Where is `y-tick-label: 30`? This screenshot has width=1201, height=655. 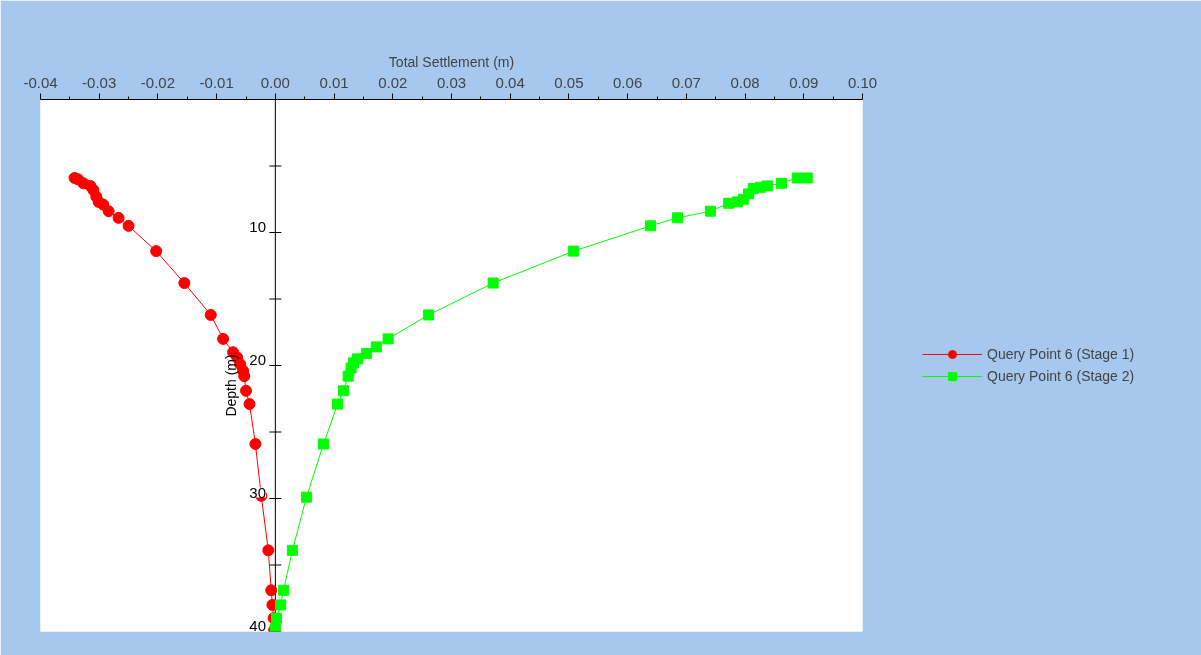
y-tick-label: 30 is located at coordinates (258, 492).